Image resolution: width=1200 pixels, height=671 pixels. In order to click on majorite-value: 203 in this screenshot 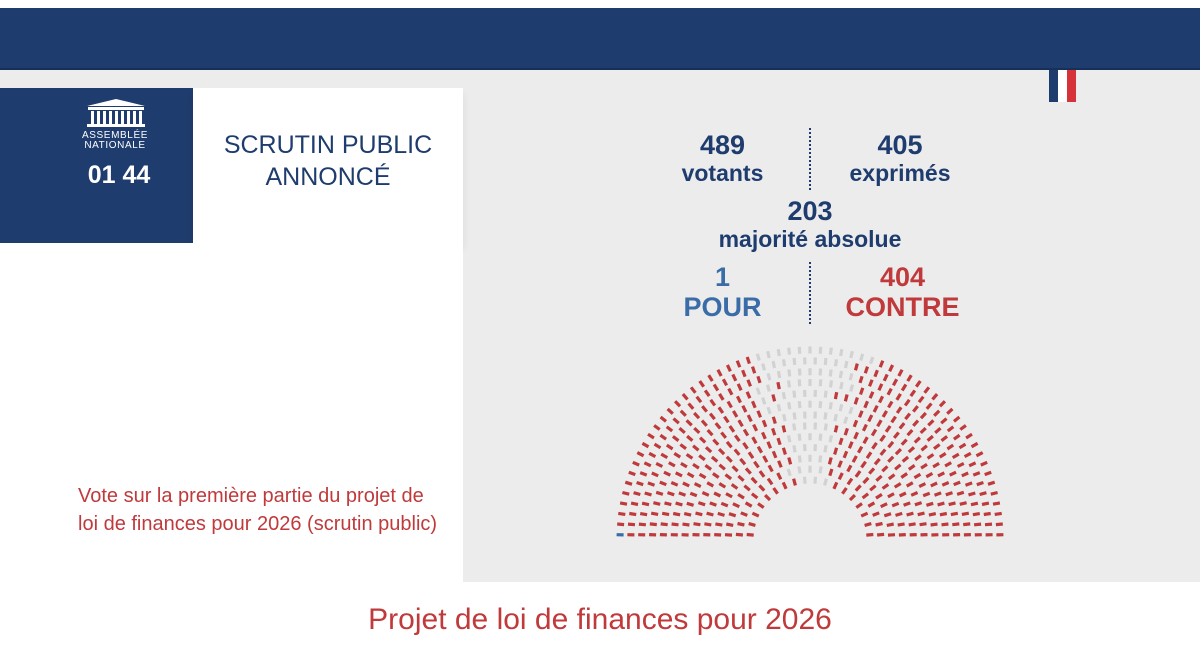, I will do `click(810, 211)`.